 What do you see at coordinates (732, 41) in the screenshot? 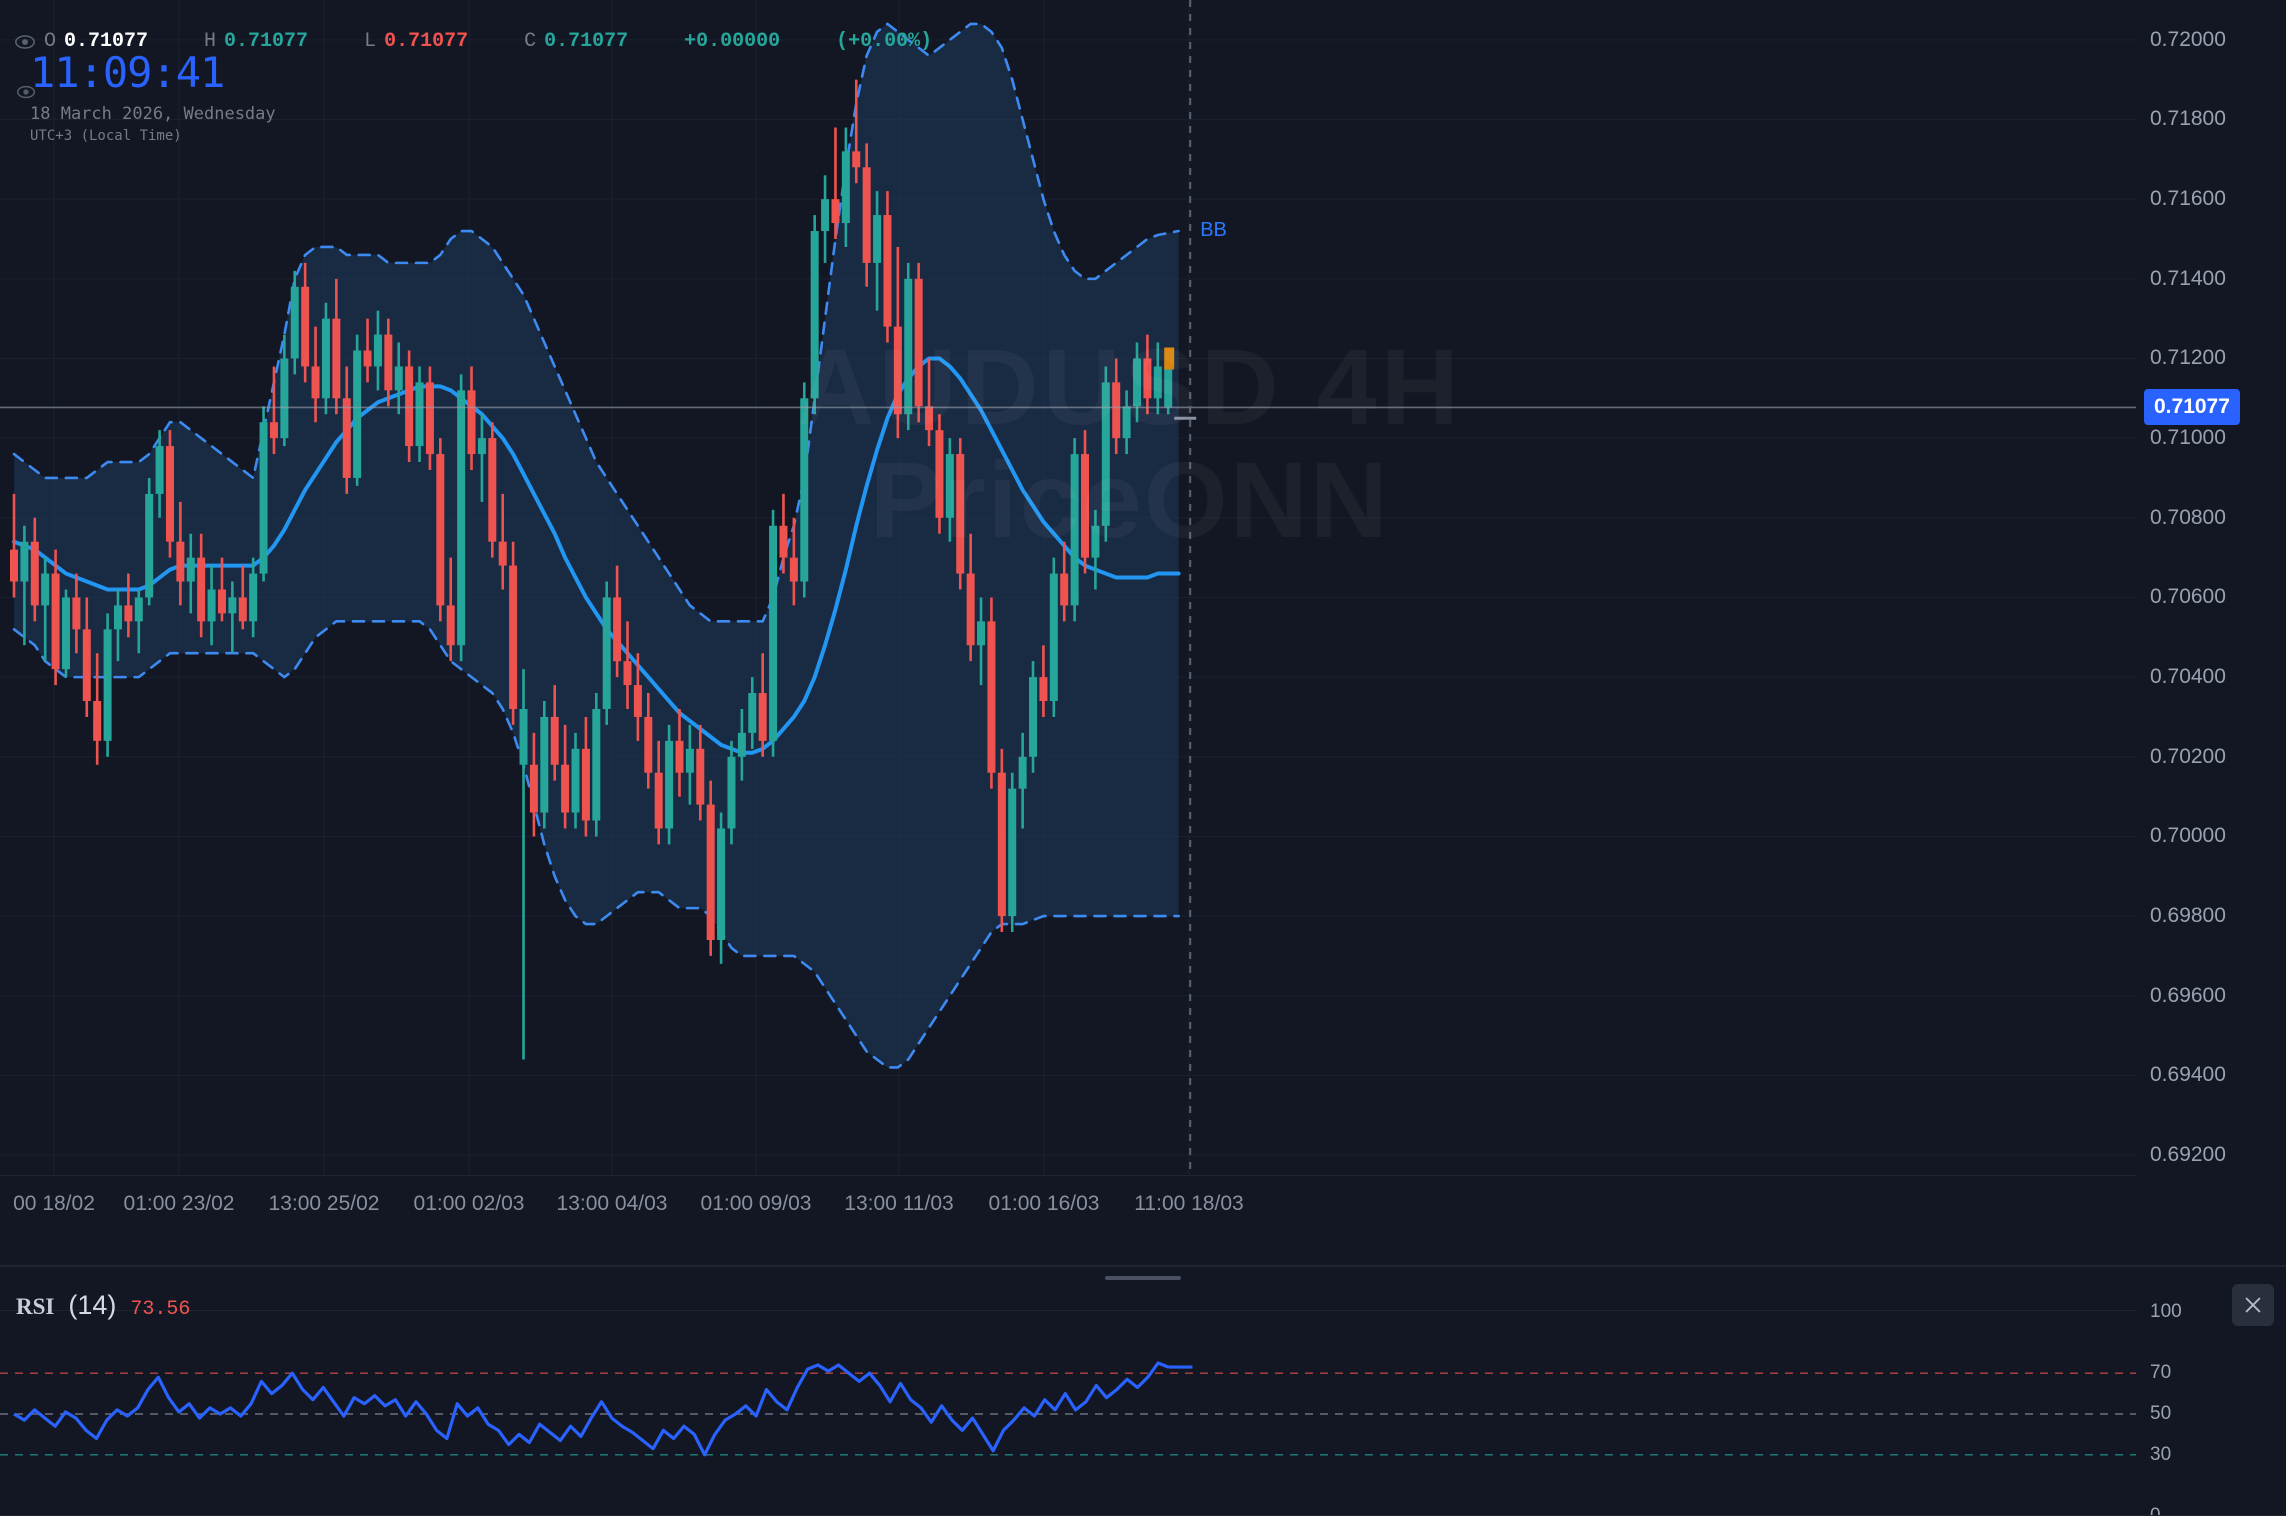
I see `ohlc-change-absolute: +0.00000` at bounding box center [732, 41].